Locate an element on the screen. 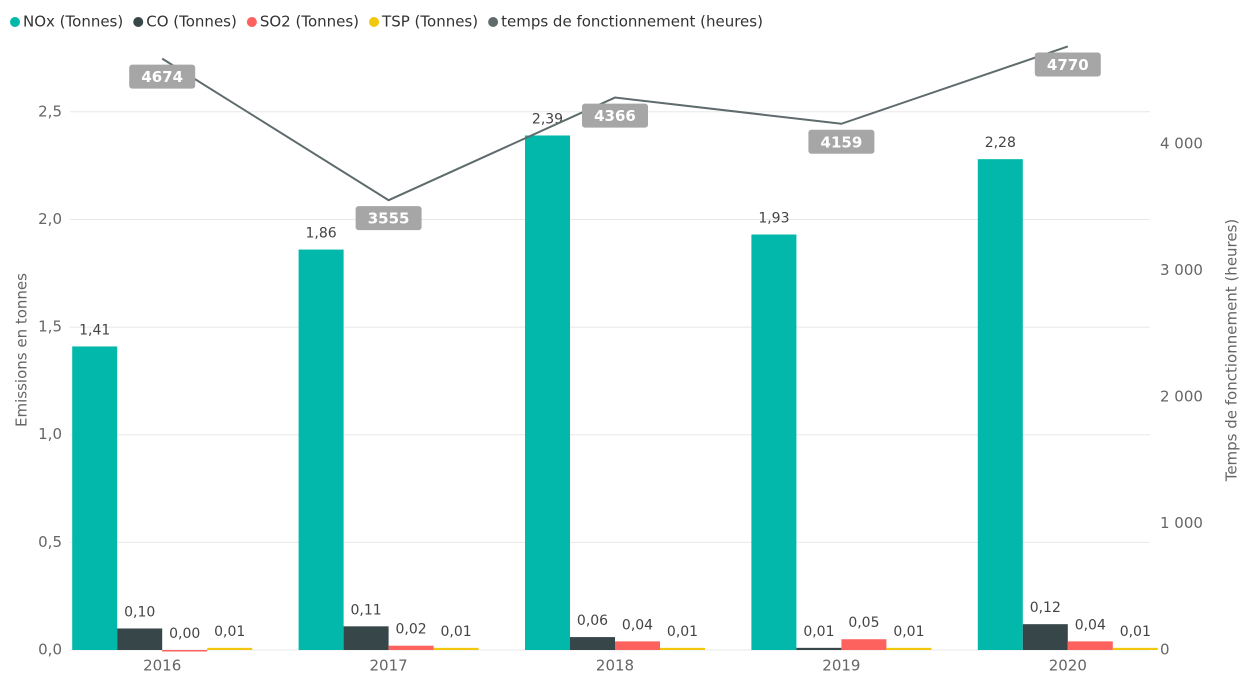  y2-axis-title: Temps de fonctionnement (heures) is located at coordinates (1232, 351).